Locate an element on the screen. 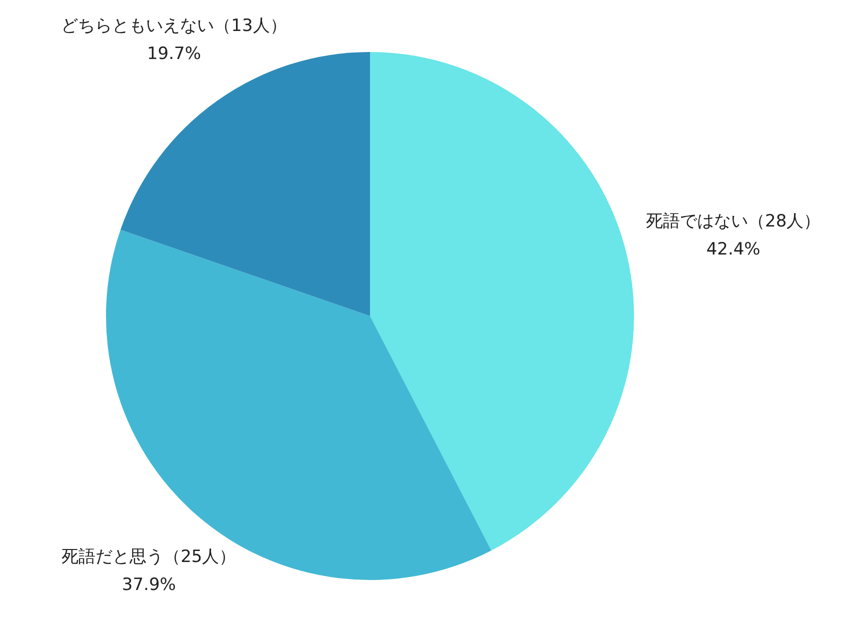 This screenshot has width=857, height=633. data-label: 19.7% is located at coordinates (173, 54).